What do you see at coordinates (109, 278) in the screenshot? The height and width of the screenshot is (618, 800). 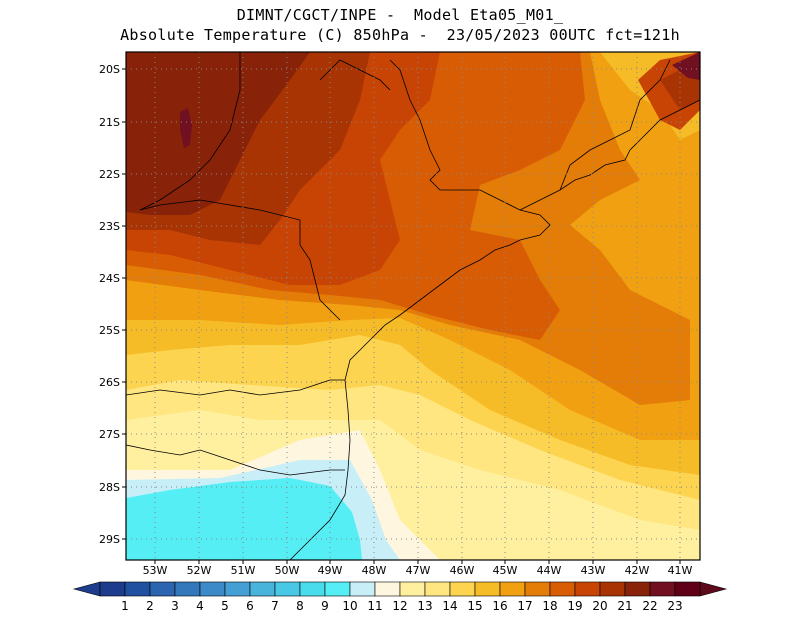 I see `latitude-label: 24S` at bounding box center [109, 278].